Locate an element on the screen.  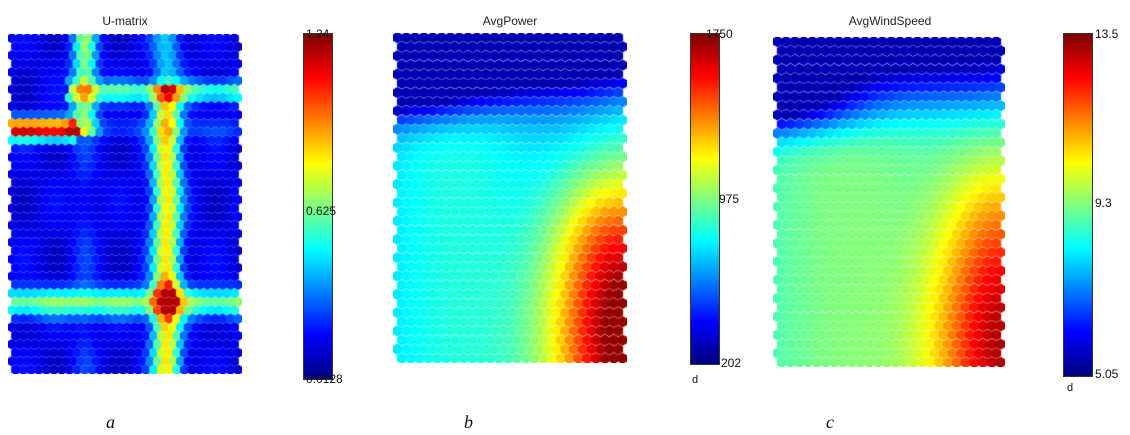
avgwindspeed-tick-min: 5.05 is located at coordinates (1107, 374).